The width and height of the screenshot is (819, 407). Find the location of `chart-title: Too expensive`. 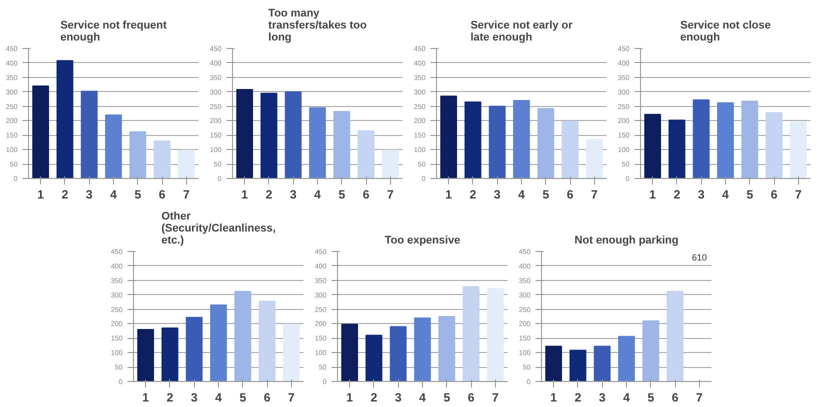

chart-title: Too expensive is located at coordinates (422, 240).